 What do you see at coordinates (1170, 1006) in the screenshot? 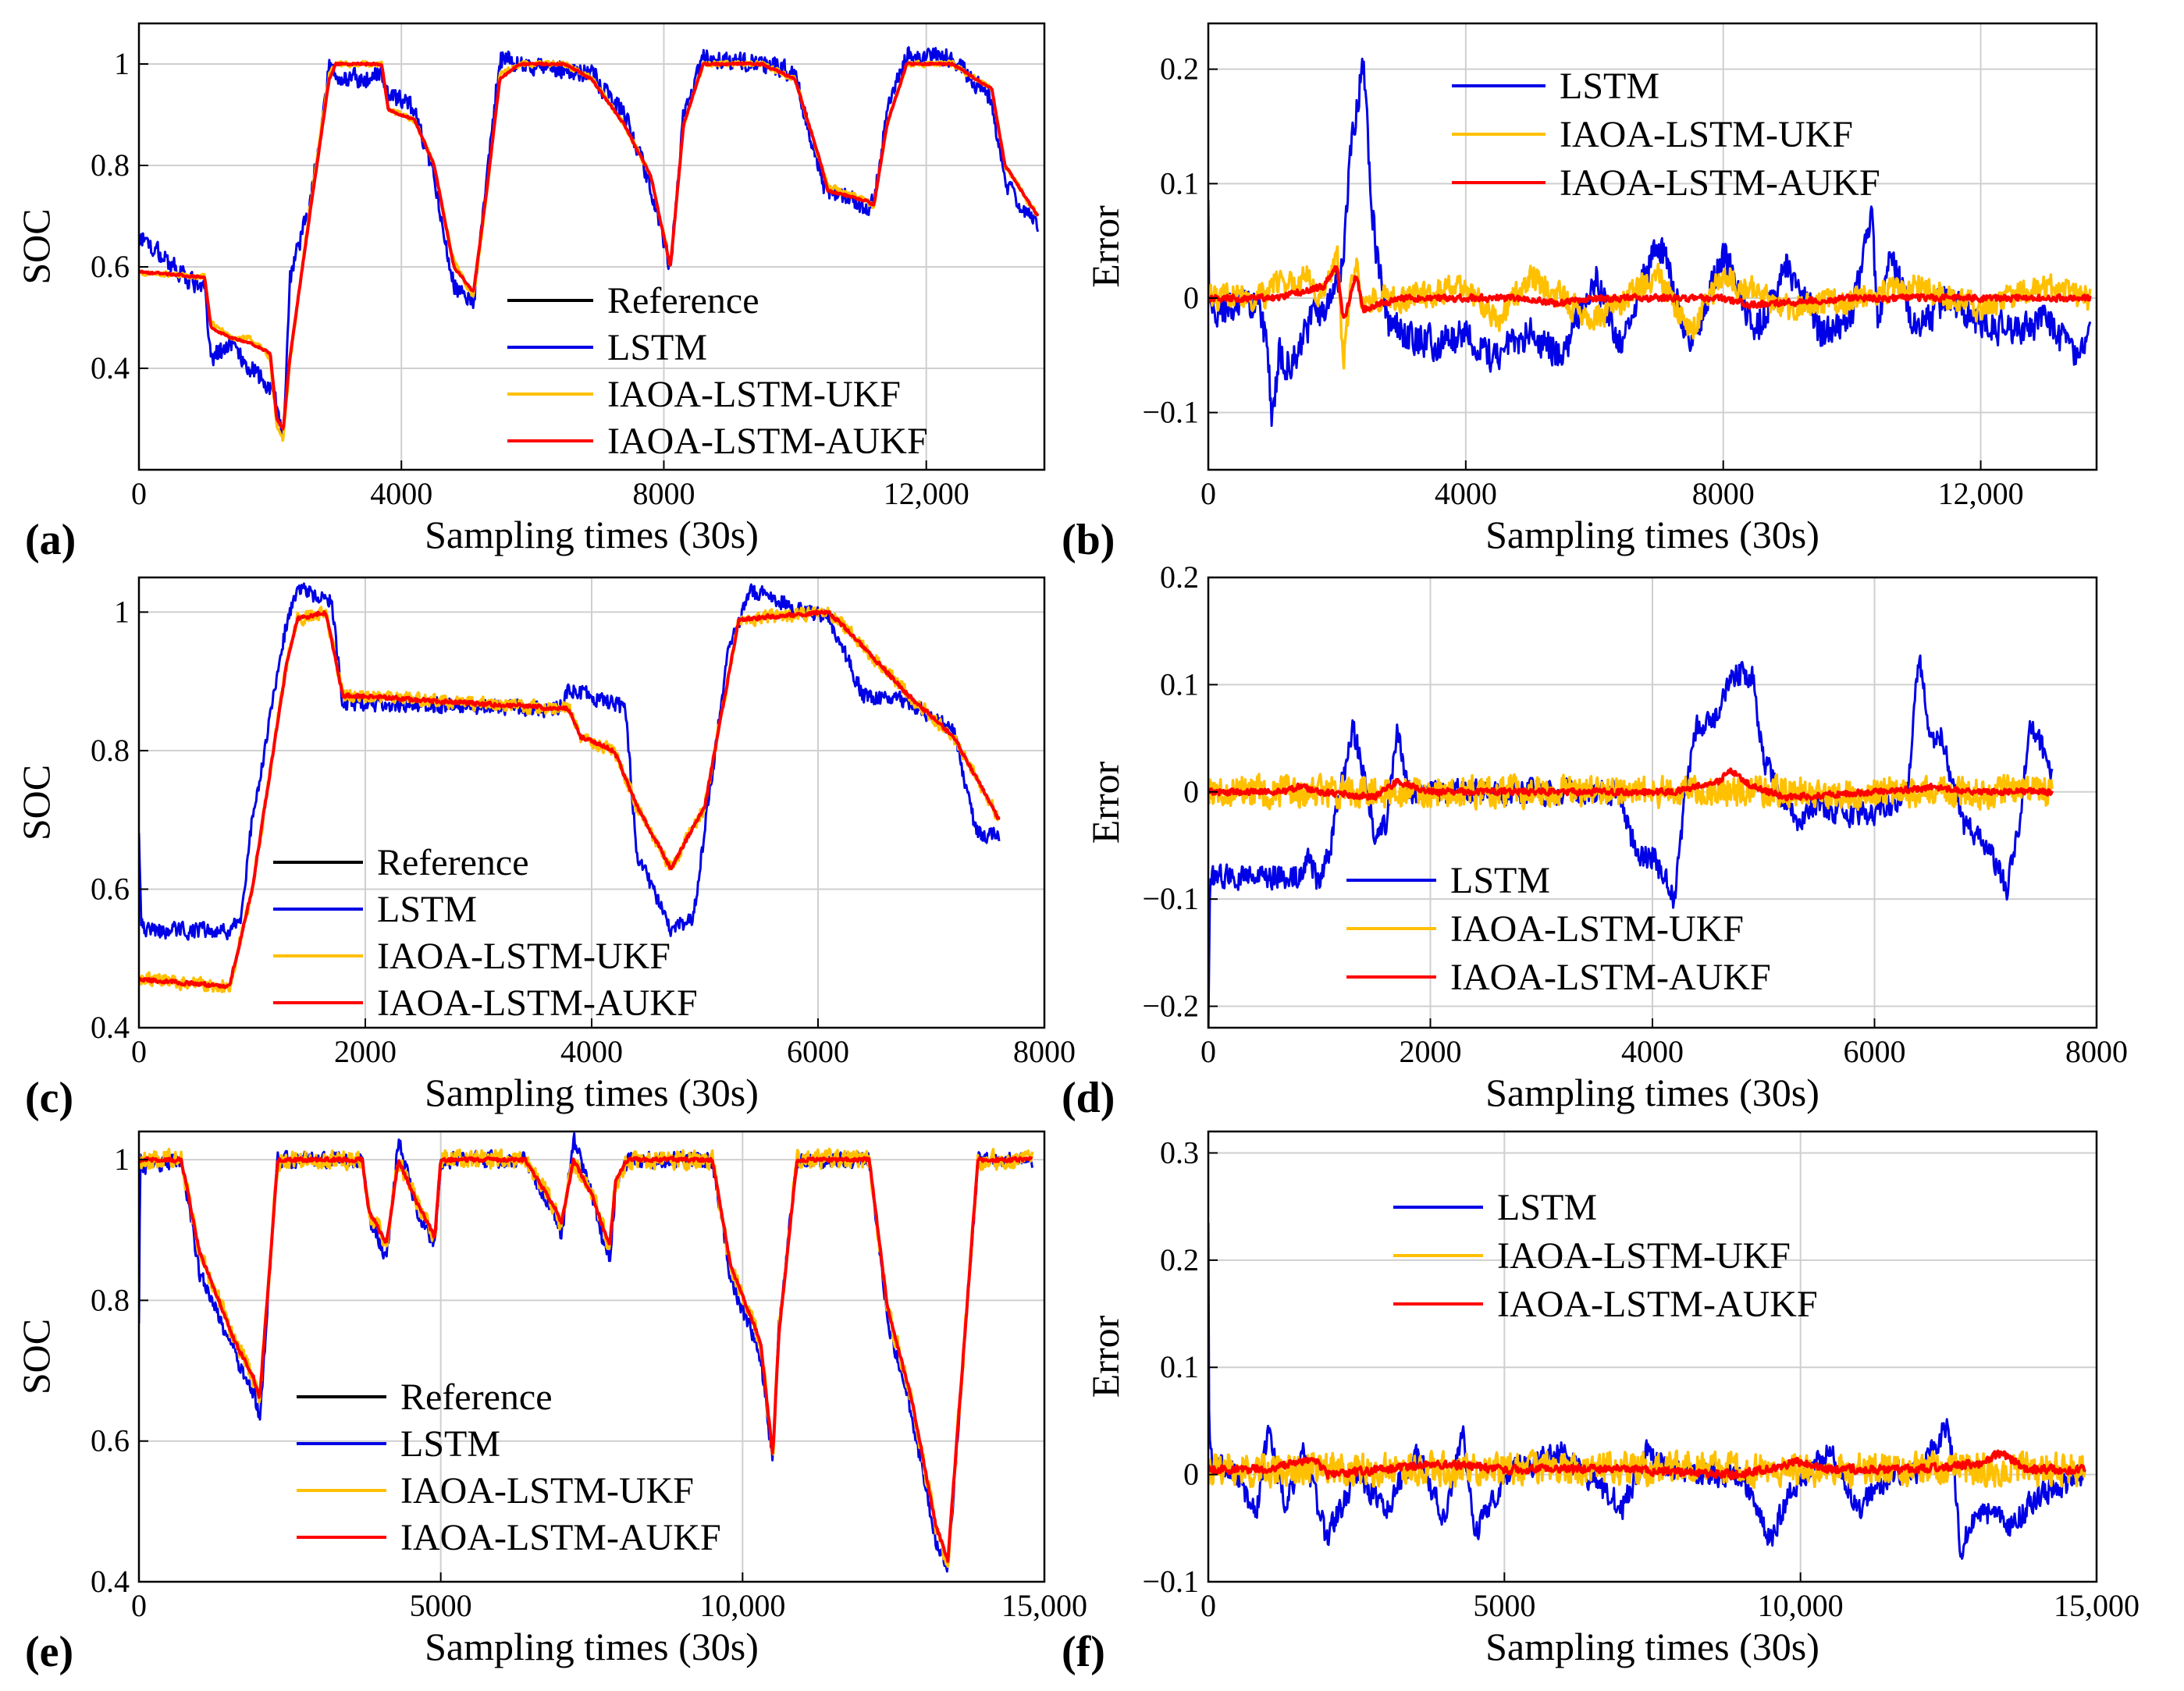
I see `y-tick-label: −0.2` at bounding box center [1170, 1006].